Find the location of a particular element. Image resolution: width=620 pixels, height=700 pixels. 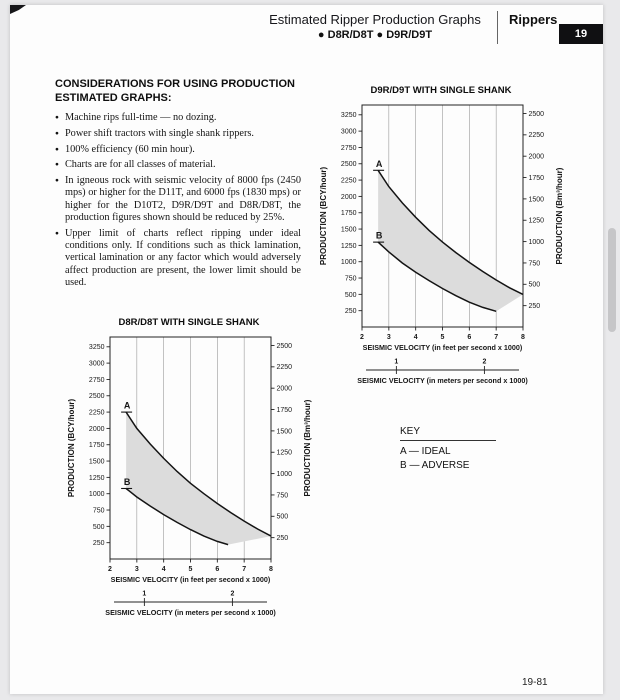

chart-key: KEY A — IDEAL B — ADVERSE is located at coordinates (448, 449).